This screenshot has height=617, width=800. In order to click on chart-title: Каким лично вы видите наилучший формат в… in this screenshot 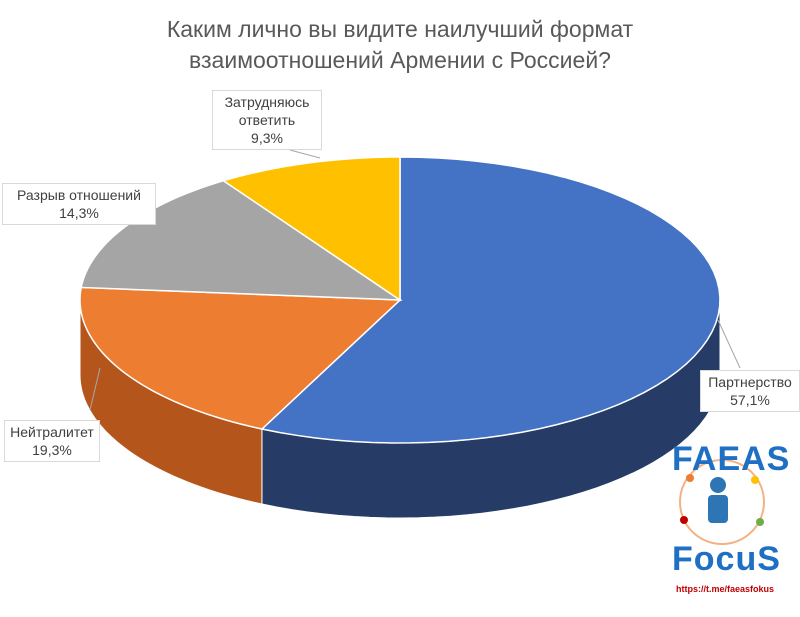, I will do `click(400, 44)`.